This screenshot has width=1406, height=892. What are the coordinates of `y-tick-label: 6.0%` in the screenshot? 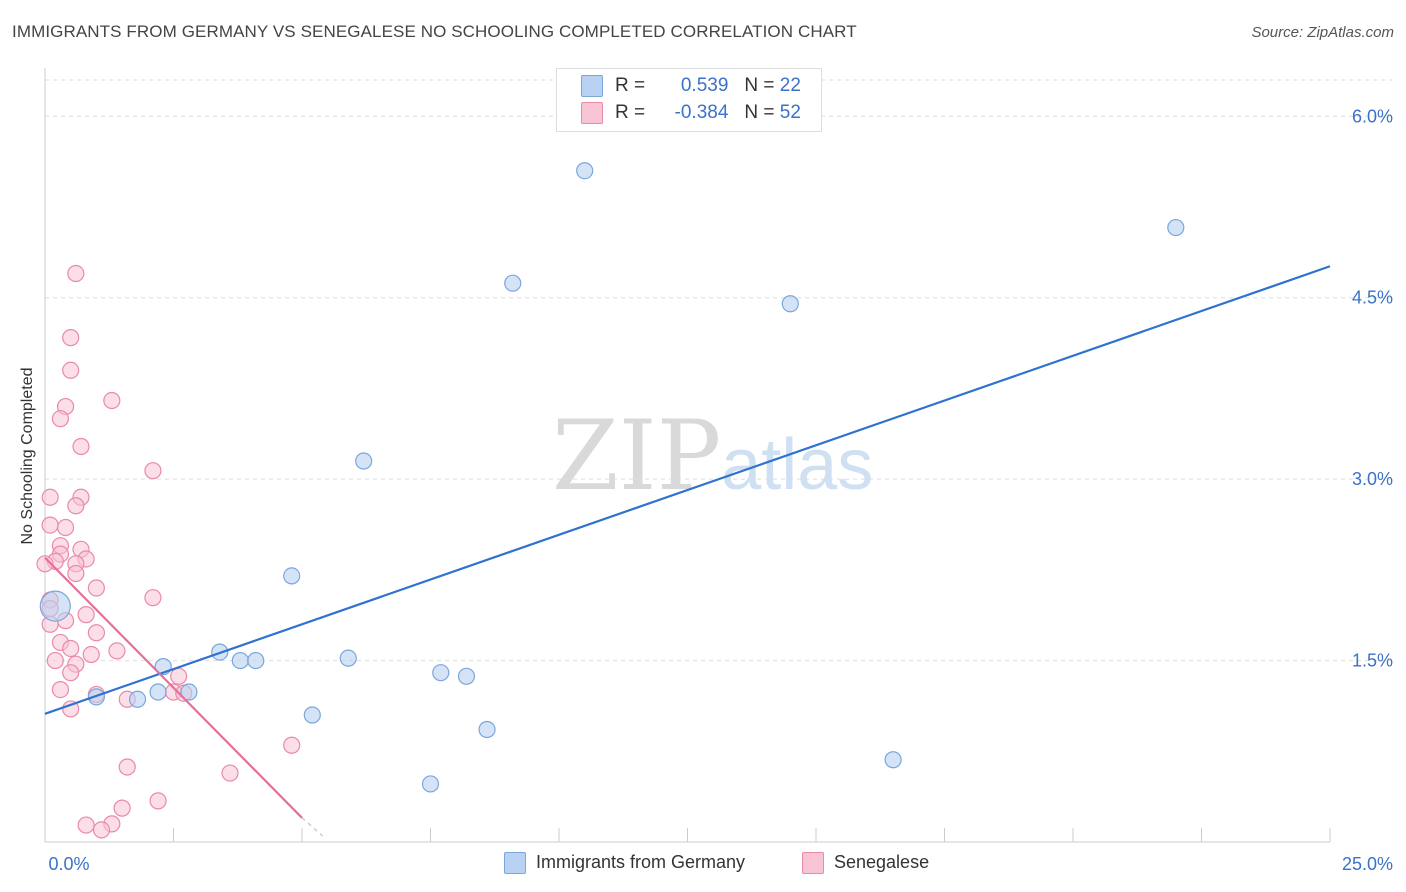 It's located at (1372, 116).